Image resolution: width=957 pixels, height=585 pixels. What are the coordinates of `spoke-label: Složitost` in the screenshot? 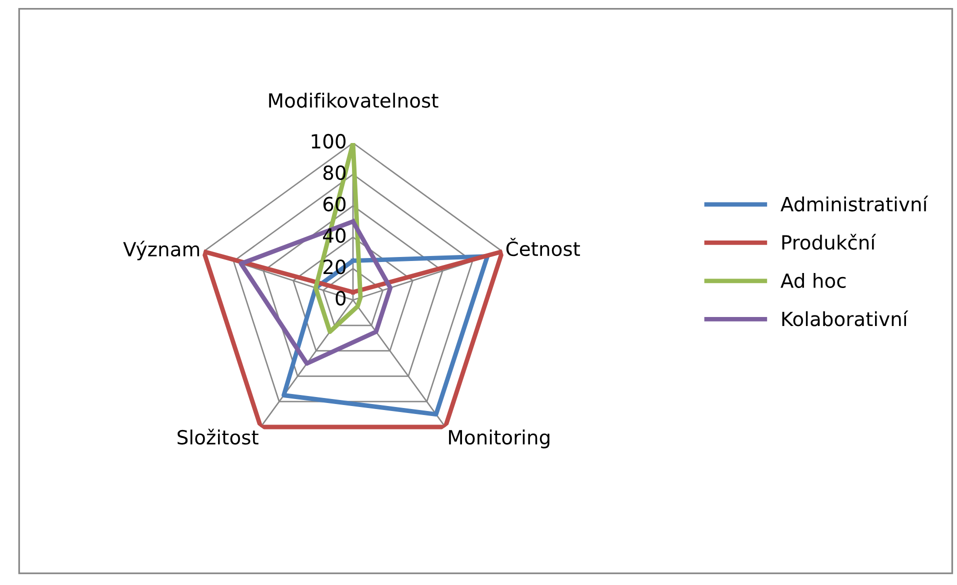 It's located at (218, 436).